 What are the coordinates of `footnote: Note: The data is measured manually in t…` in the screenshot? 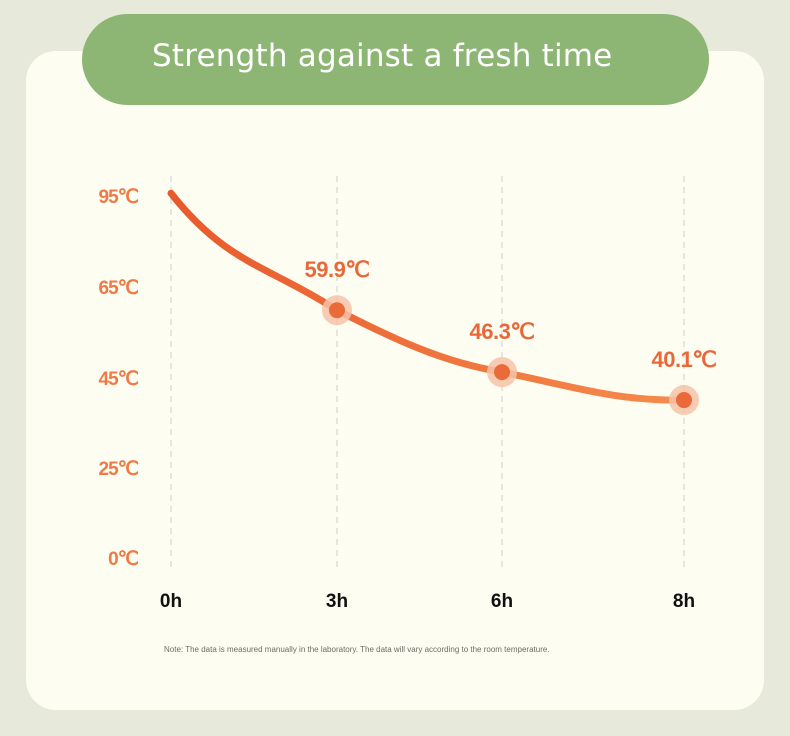 It's located at (357, 649).